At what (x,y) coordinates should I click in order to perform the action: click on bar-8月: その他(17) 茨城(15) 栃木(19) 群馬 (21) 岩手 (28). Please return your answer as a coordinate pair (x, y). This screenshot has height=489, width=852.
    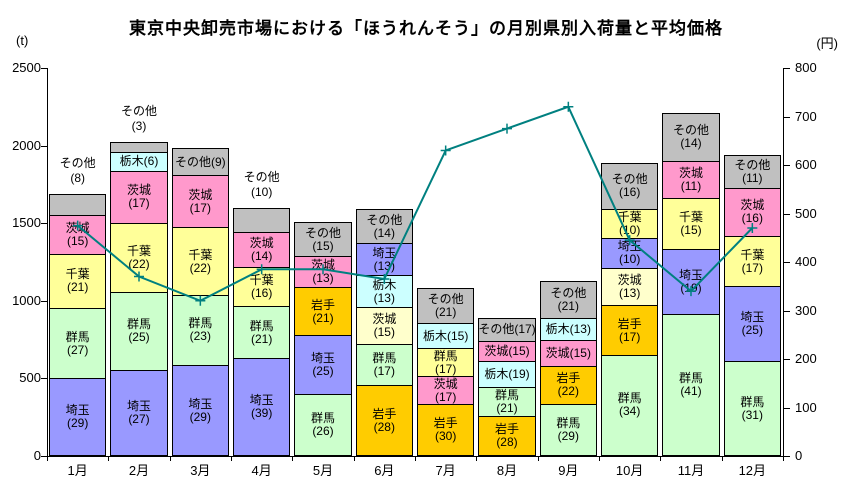
    Looking at the image, I should click on (507, 386).